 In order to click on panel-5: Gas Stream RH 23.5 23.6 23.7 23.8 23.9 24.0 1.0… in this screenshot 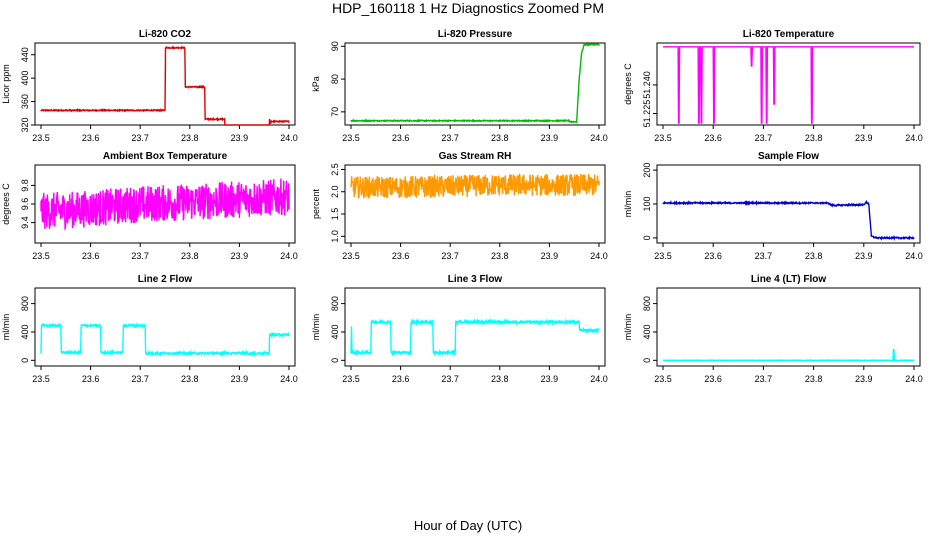, I will do `click(459, 206)`.